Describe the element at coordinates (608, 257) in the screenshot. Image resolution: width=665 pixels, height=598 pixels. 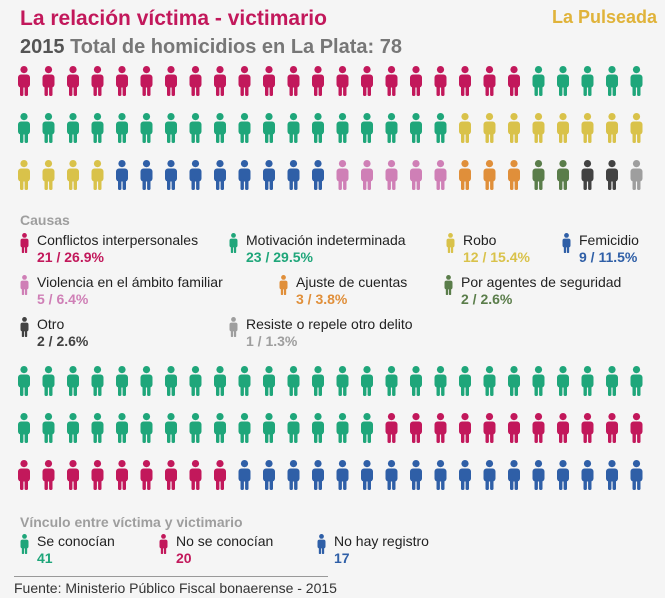
I see `legend-value: 9 / 11.5%` at that location.